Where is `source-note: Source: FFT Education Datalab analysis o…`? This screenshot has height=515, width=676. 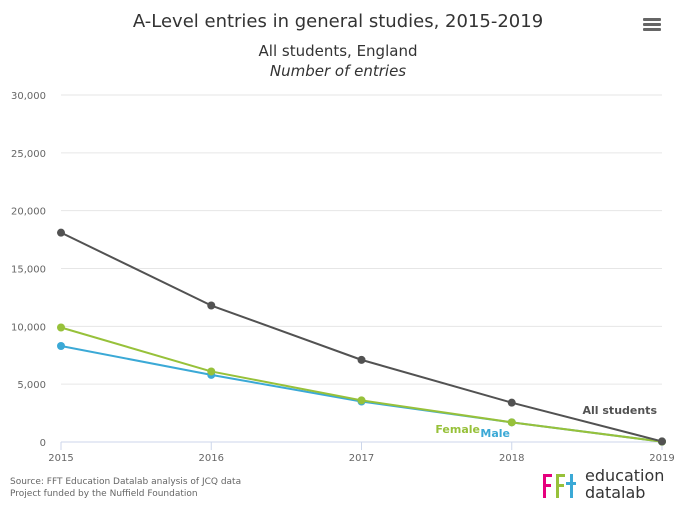
source-note: Source: FFT Education Datalab analysis o… is located at coordinates (125, 488).